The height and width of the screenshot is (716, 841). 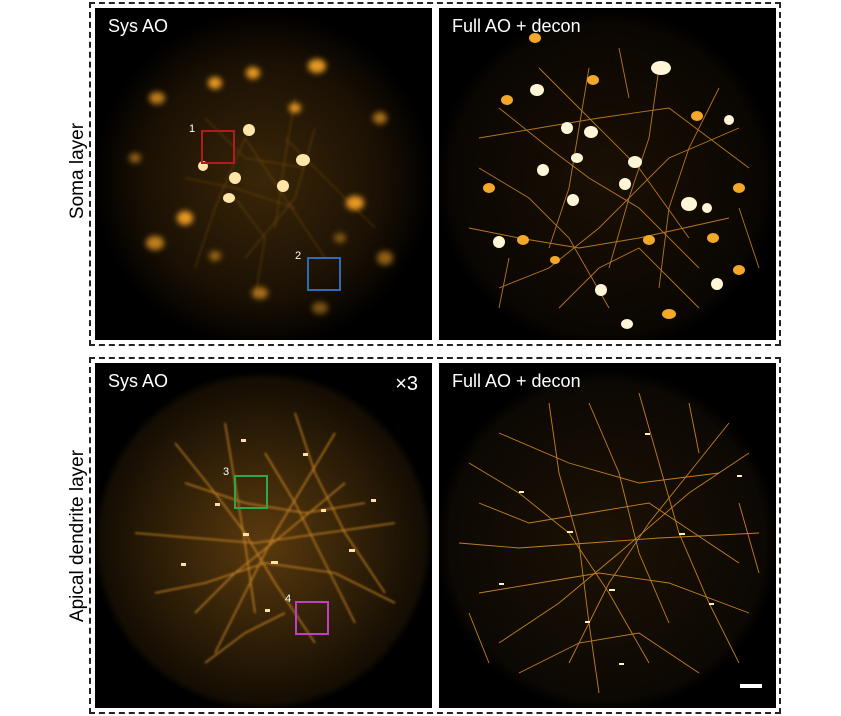 What do you see at coordinates (226, 472) in the screenshot?
I see `roi-3-label: 3` at bounding box center [226, 472].